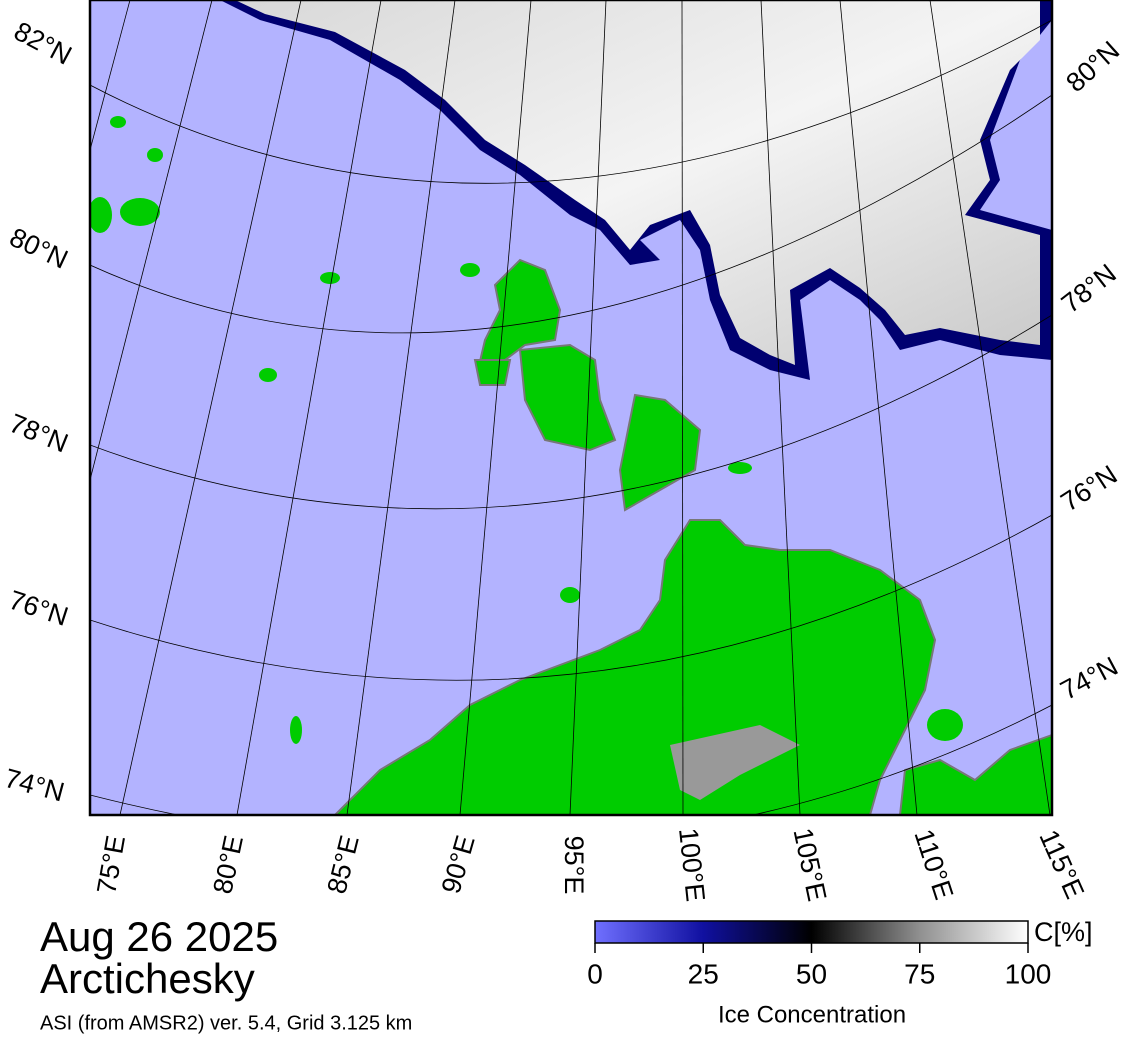 Image resolution: width=1140 pixels, height=1042 pixels. What do you see at coordinates (812, 1014) in the screenshot?
I see `colorbar-title: Ice Concentration` at bounding box center [812, 1014].